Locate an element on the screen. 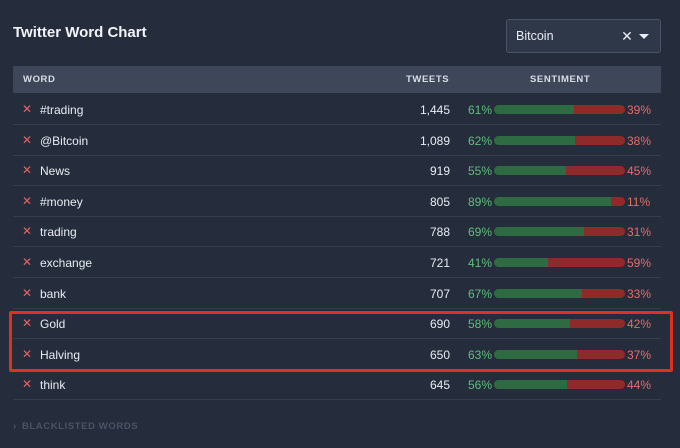 The height and width of the screenshot is (448, 680). table-row: ✕ exchange 721 41% 59% is located at coordinates (337, 262).